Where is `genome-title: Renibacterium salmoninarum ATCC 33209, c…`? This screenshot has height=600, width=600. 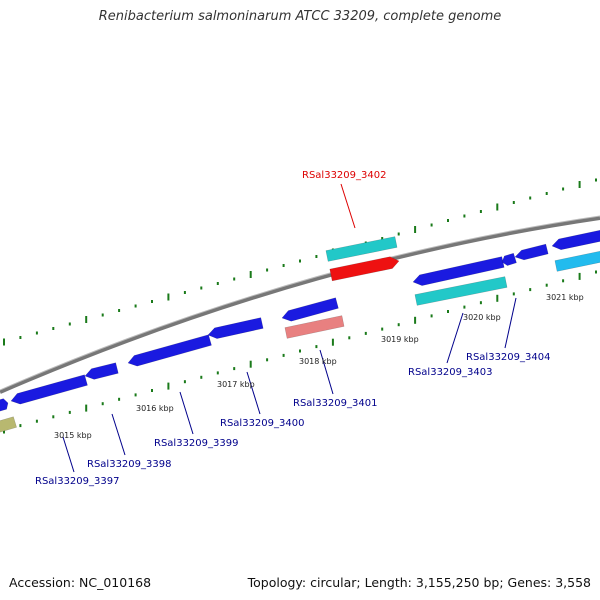
genome-title: Renibacterium salmoninarum ATCC 33209, c… is located at coordinates (300, 16).